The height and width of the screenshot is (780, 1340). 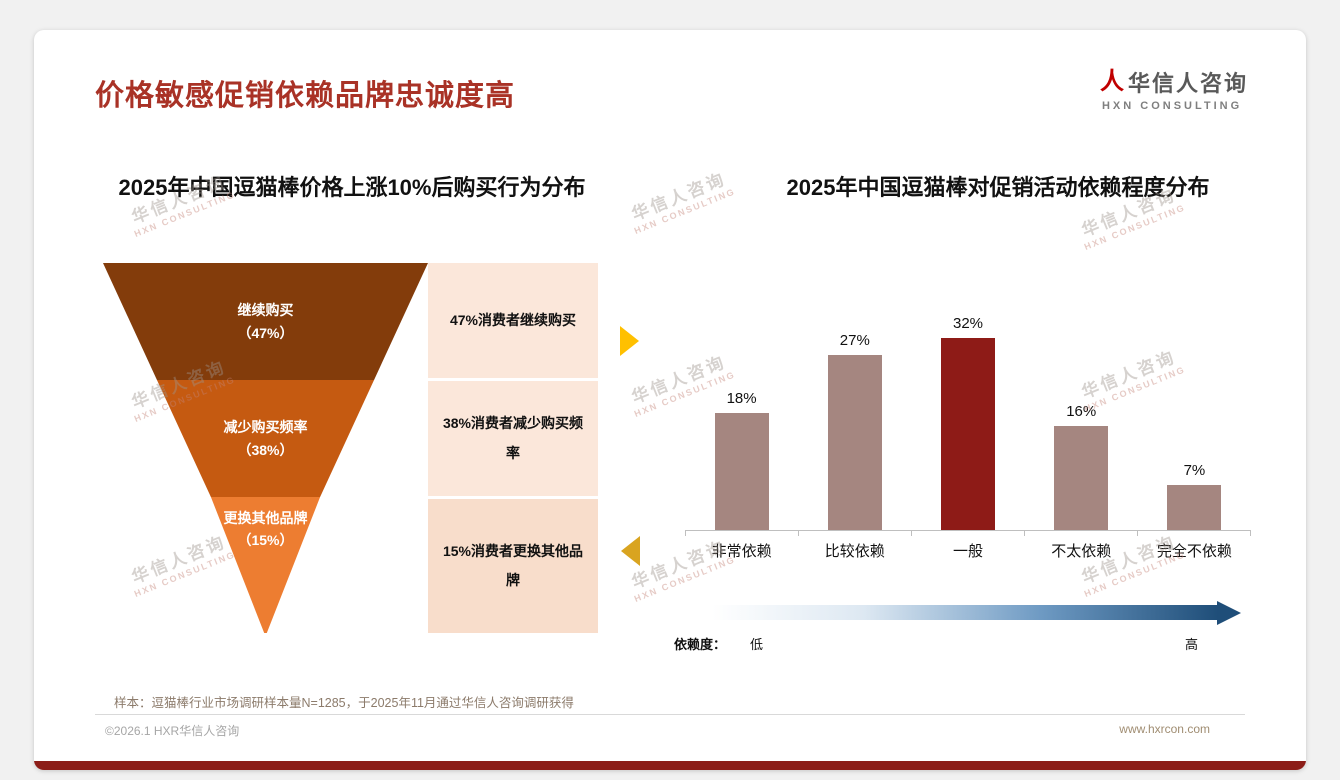 What do you see at coordinates (265, 529) in the screenshot?
I see `funnel-segment-label: 更换其他品牌 （15%）` at bounding box center [265, 529].